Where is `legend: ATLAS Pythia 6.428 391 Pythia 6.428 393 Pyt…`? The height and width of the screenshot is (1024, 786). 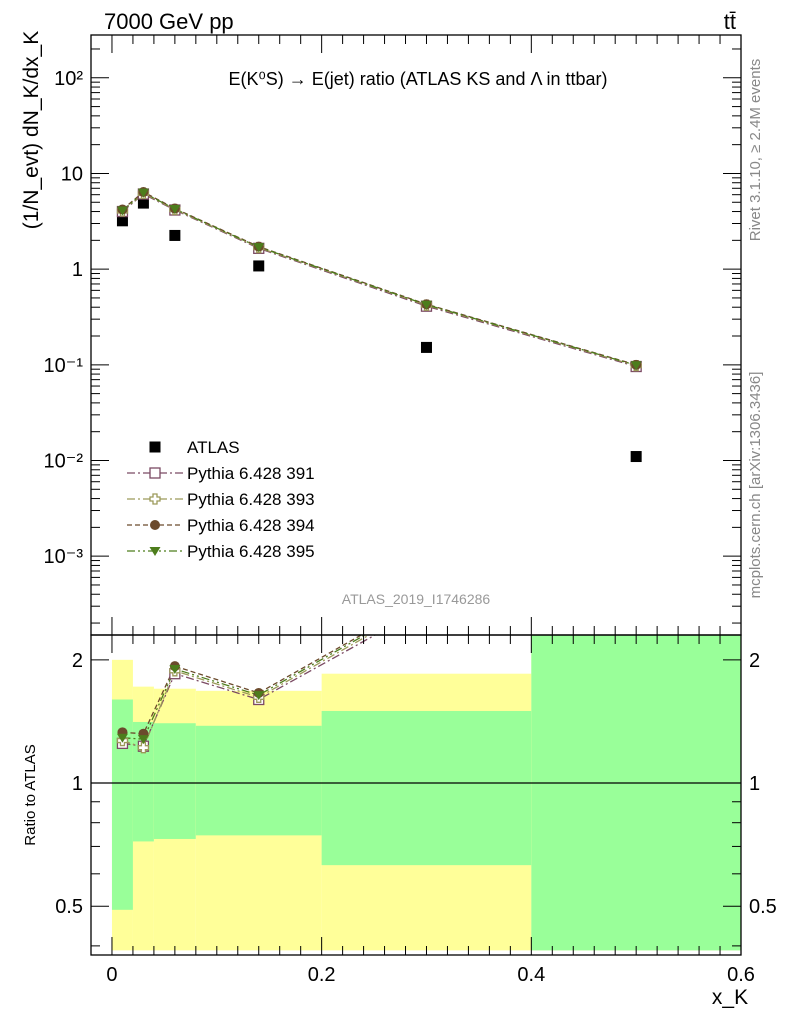
legend: ATLAS Pythia 6.428 391 Pythia 6.428 393 Pyt… is located at coordinates (221, 499).